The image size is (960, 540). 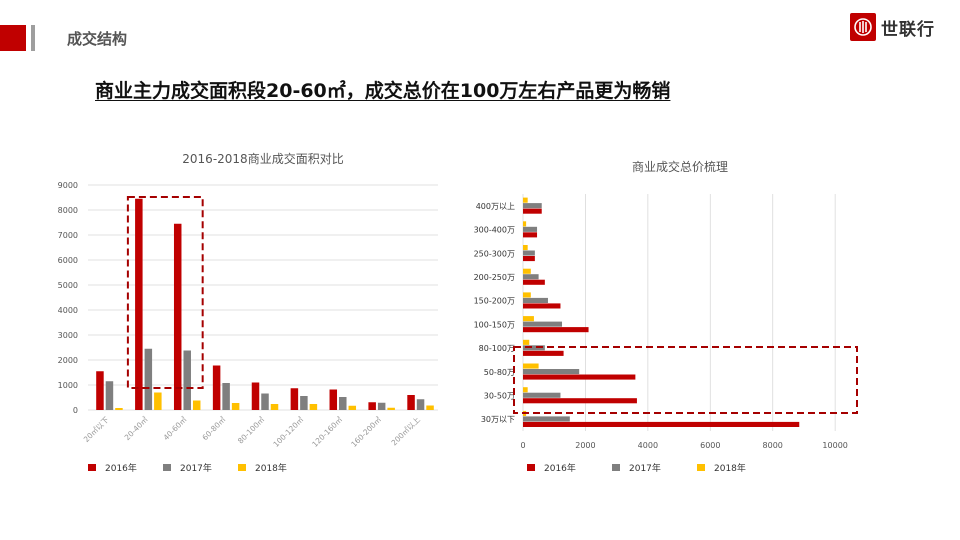 What do you see at coordinates (68, 335) in the screenshot?
I see `y-tick-label: 3000` at bounding box center [68, 335].